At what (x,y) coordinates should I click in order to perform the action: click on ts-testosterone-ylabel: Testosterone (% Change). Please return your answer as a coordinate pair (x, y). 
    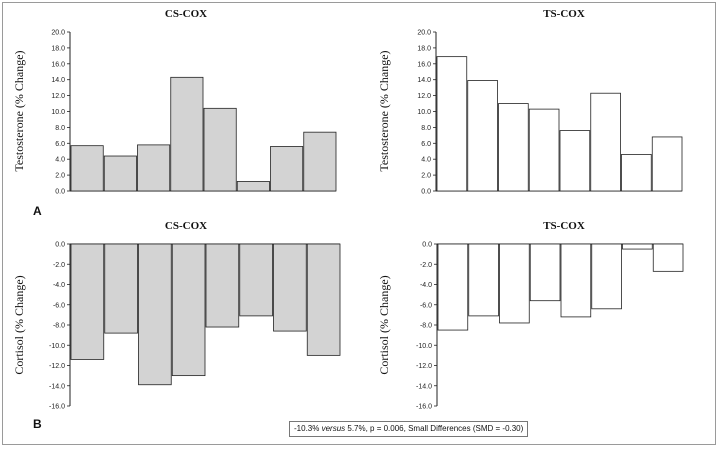
    Looking at the image, I should click on (384, 110).